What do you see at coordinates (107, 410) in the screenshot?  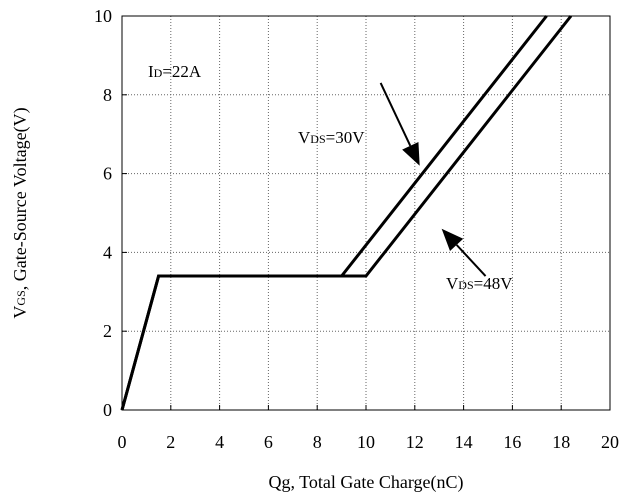 I see `y-tick-label: 0` at bounding box center [107, 410].